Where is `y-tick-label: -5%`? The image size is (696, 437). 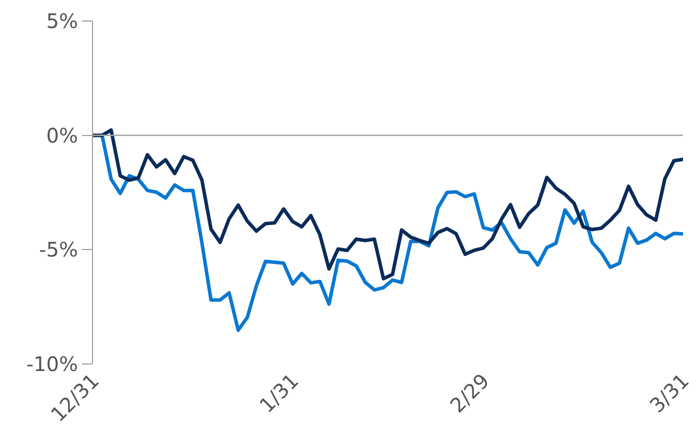 y-tick-label: -5% is located at coordinates (58, 250).